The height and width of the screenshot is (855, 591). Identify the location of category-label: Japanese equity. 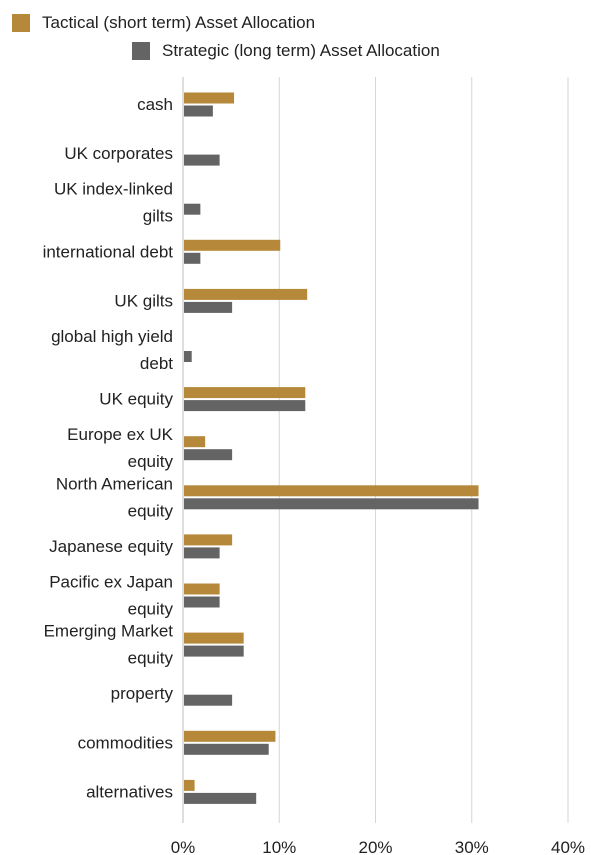
(111, 546).